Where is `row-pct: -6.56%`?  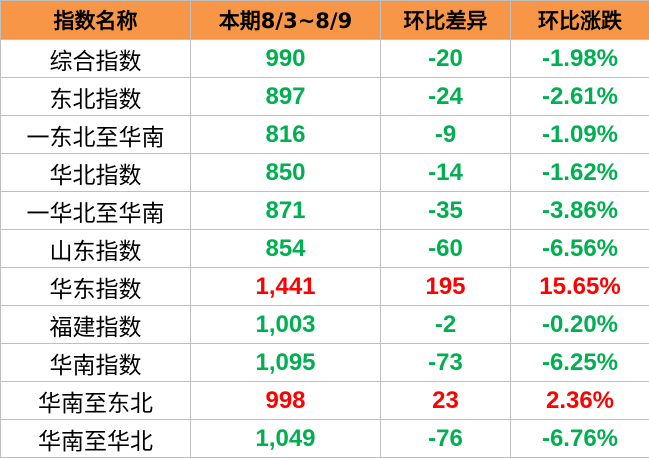 row-pct: -6.56% is located at coordinates (580, 249).